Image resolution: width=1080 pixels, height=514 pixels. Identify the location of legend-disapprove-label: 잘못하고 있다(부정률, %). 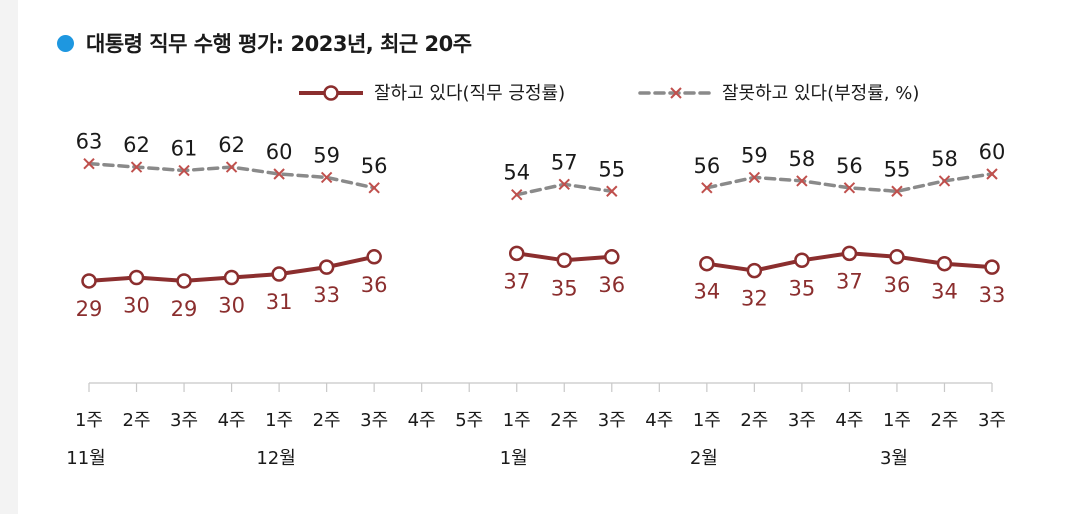
(820, 93).